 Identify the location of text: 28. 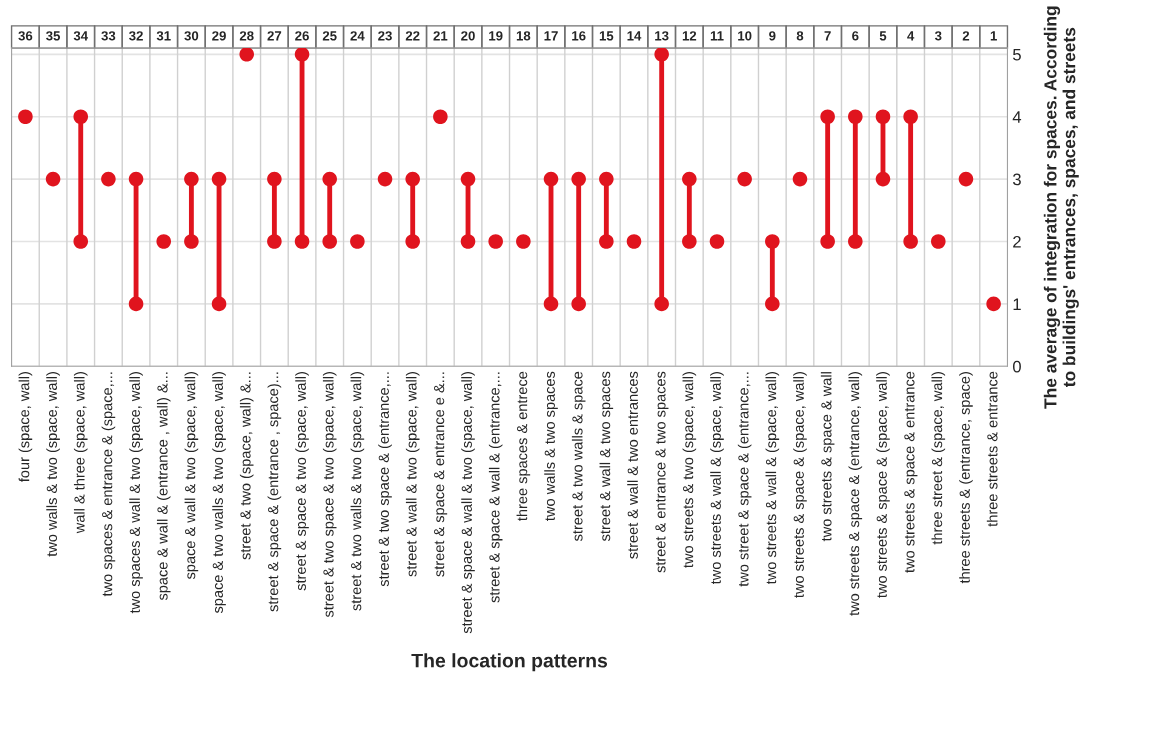
(246, 36).